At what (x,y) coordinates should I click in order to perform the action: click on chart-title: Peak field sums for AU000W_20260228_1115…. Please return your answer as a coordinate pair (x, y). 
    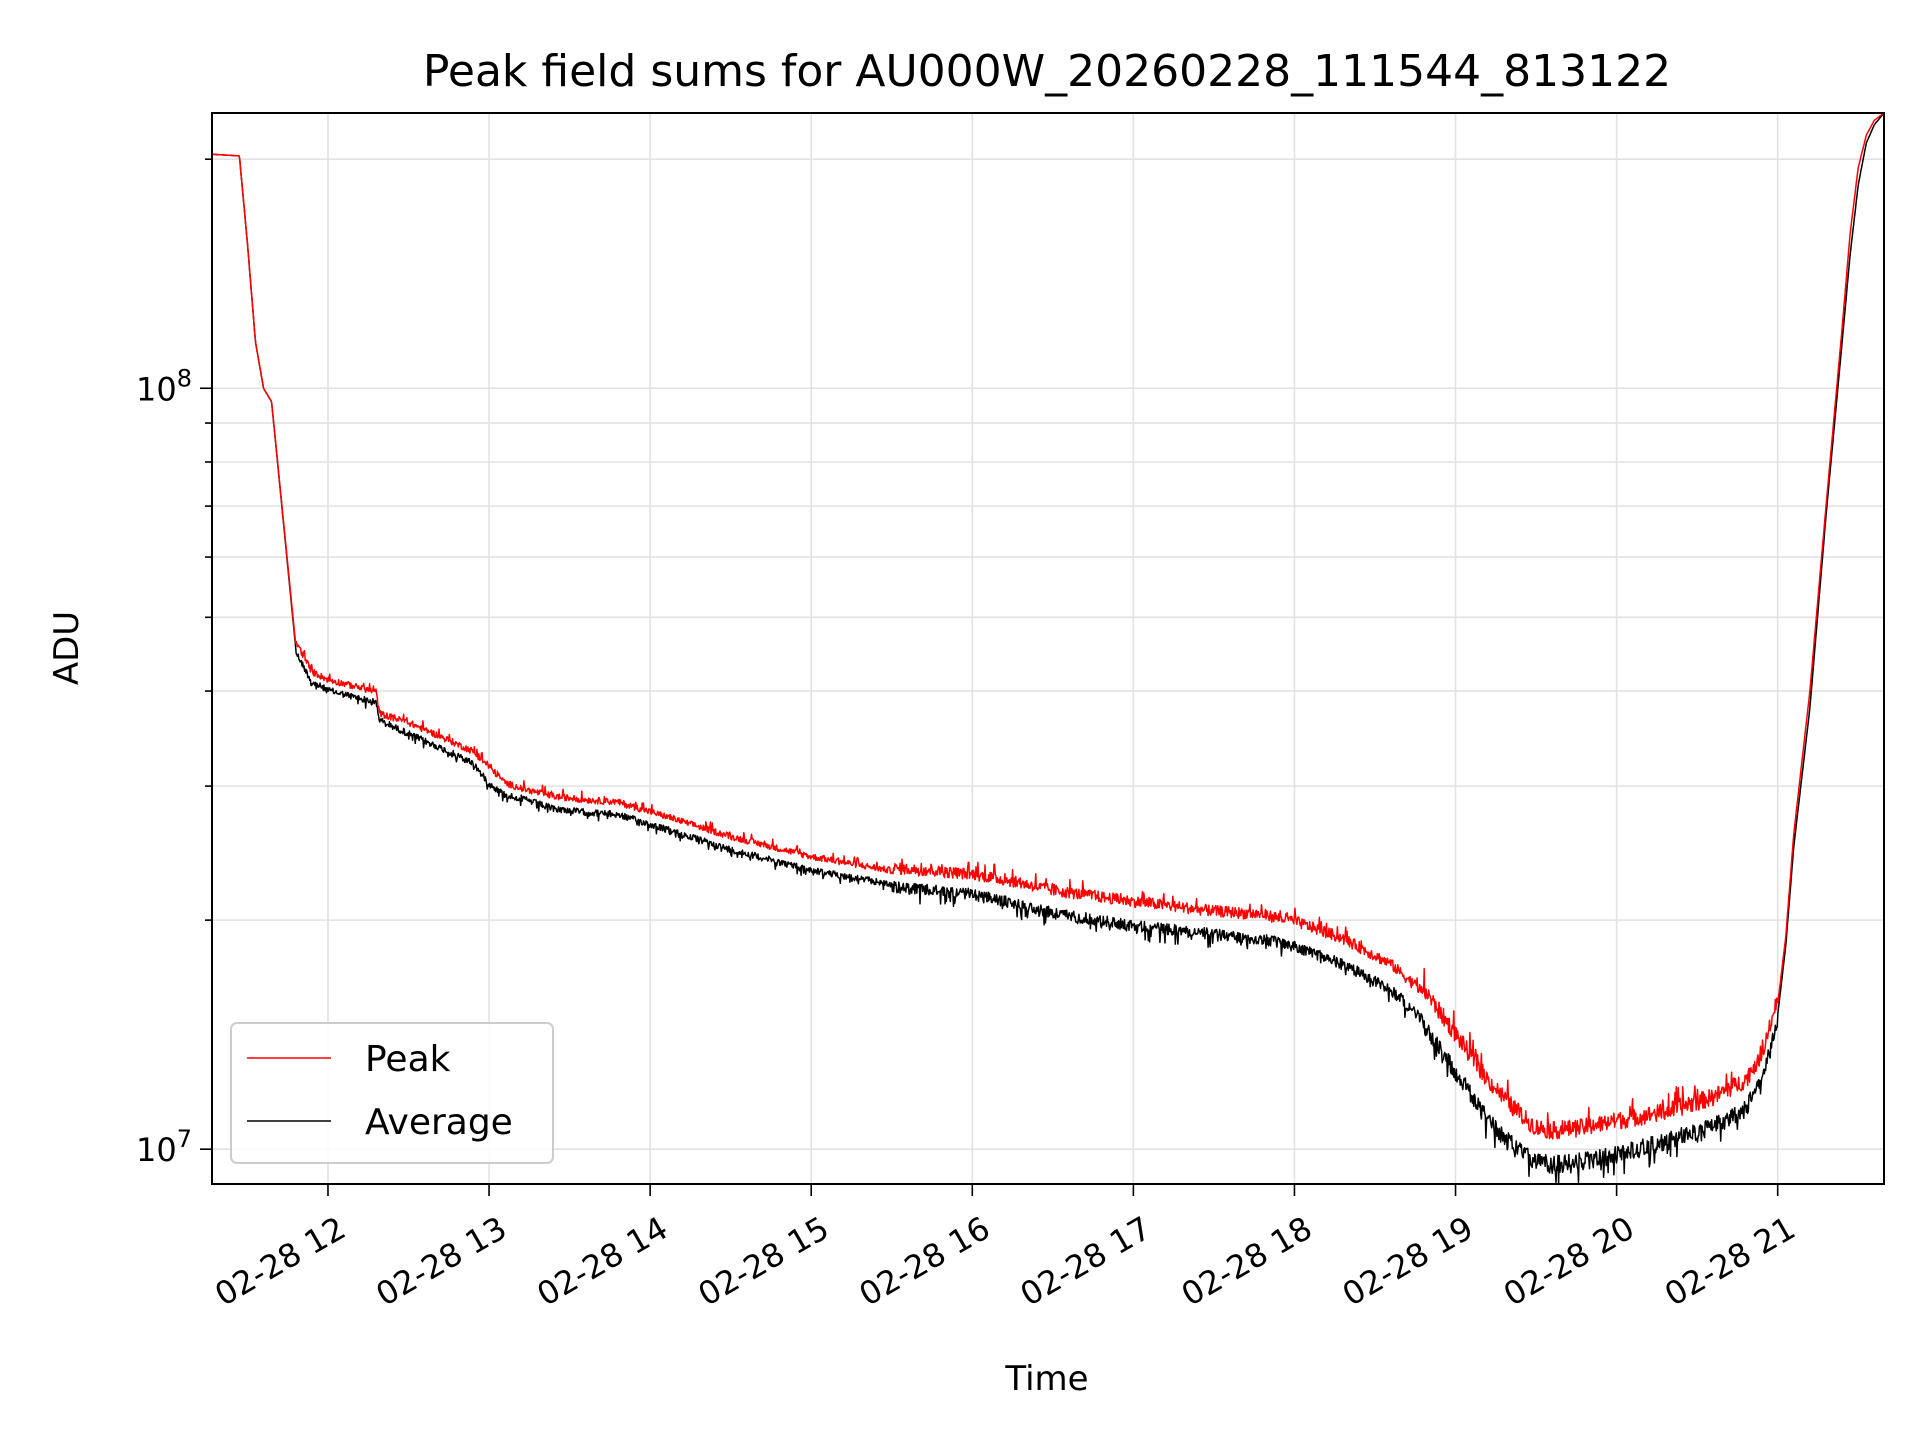
    Looking at the image, I should click on (1047, 71).